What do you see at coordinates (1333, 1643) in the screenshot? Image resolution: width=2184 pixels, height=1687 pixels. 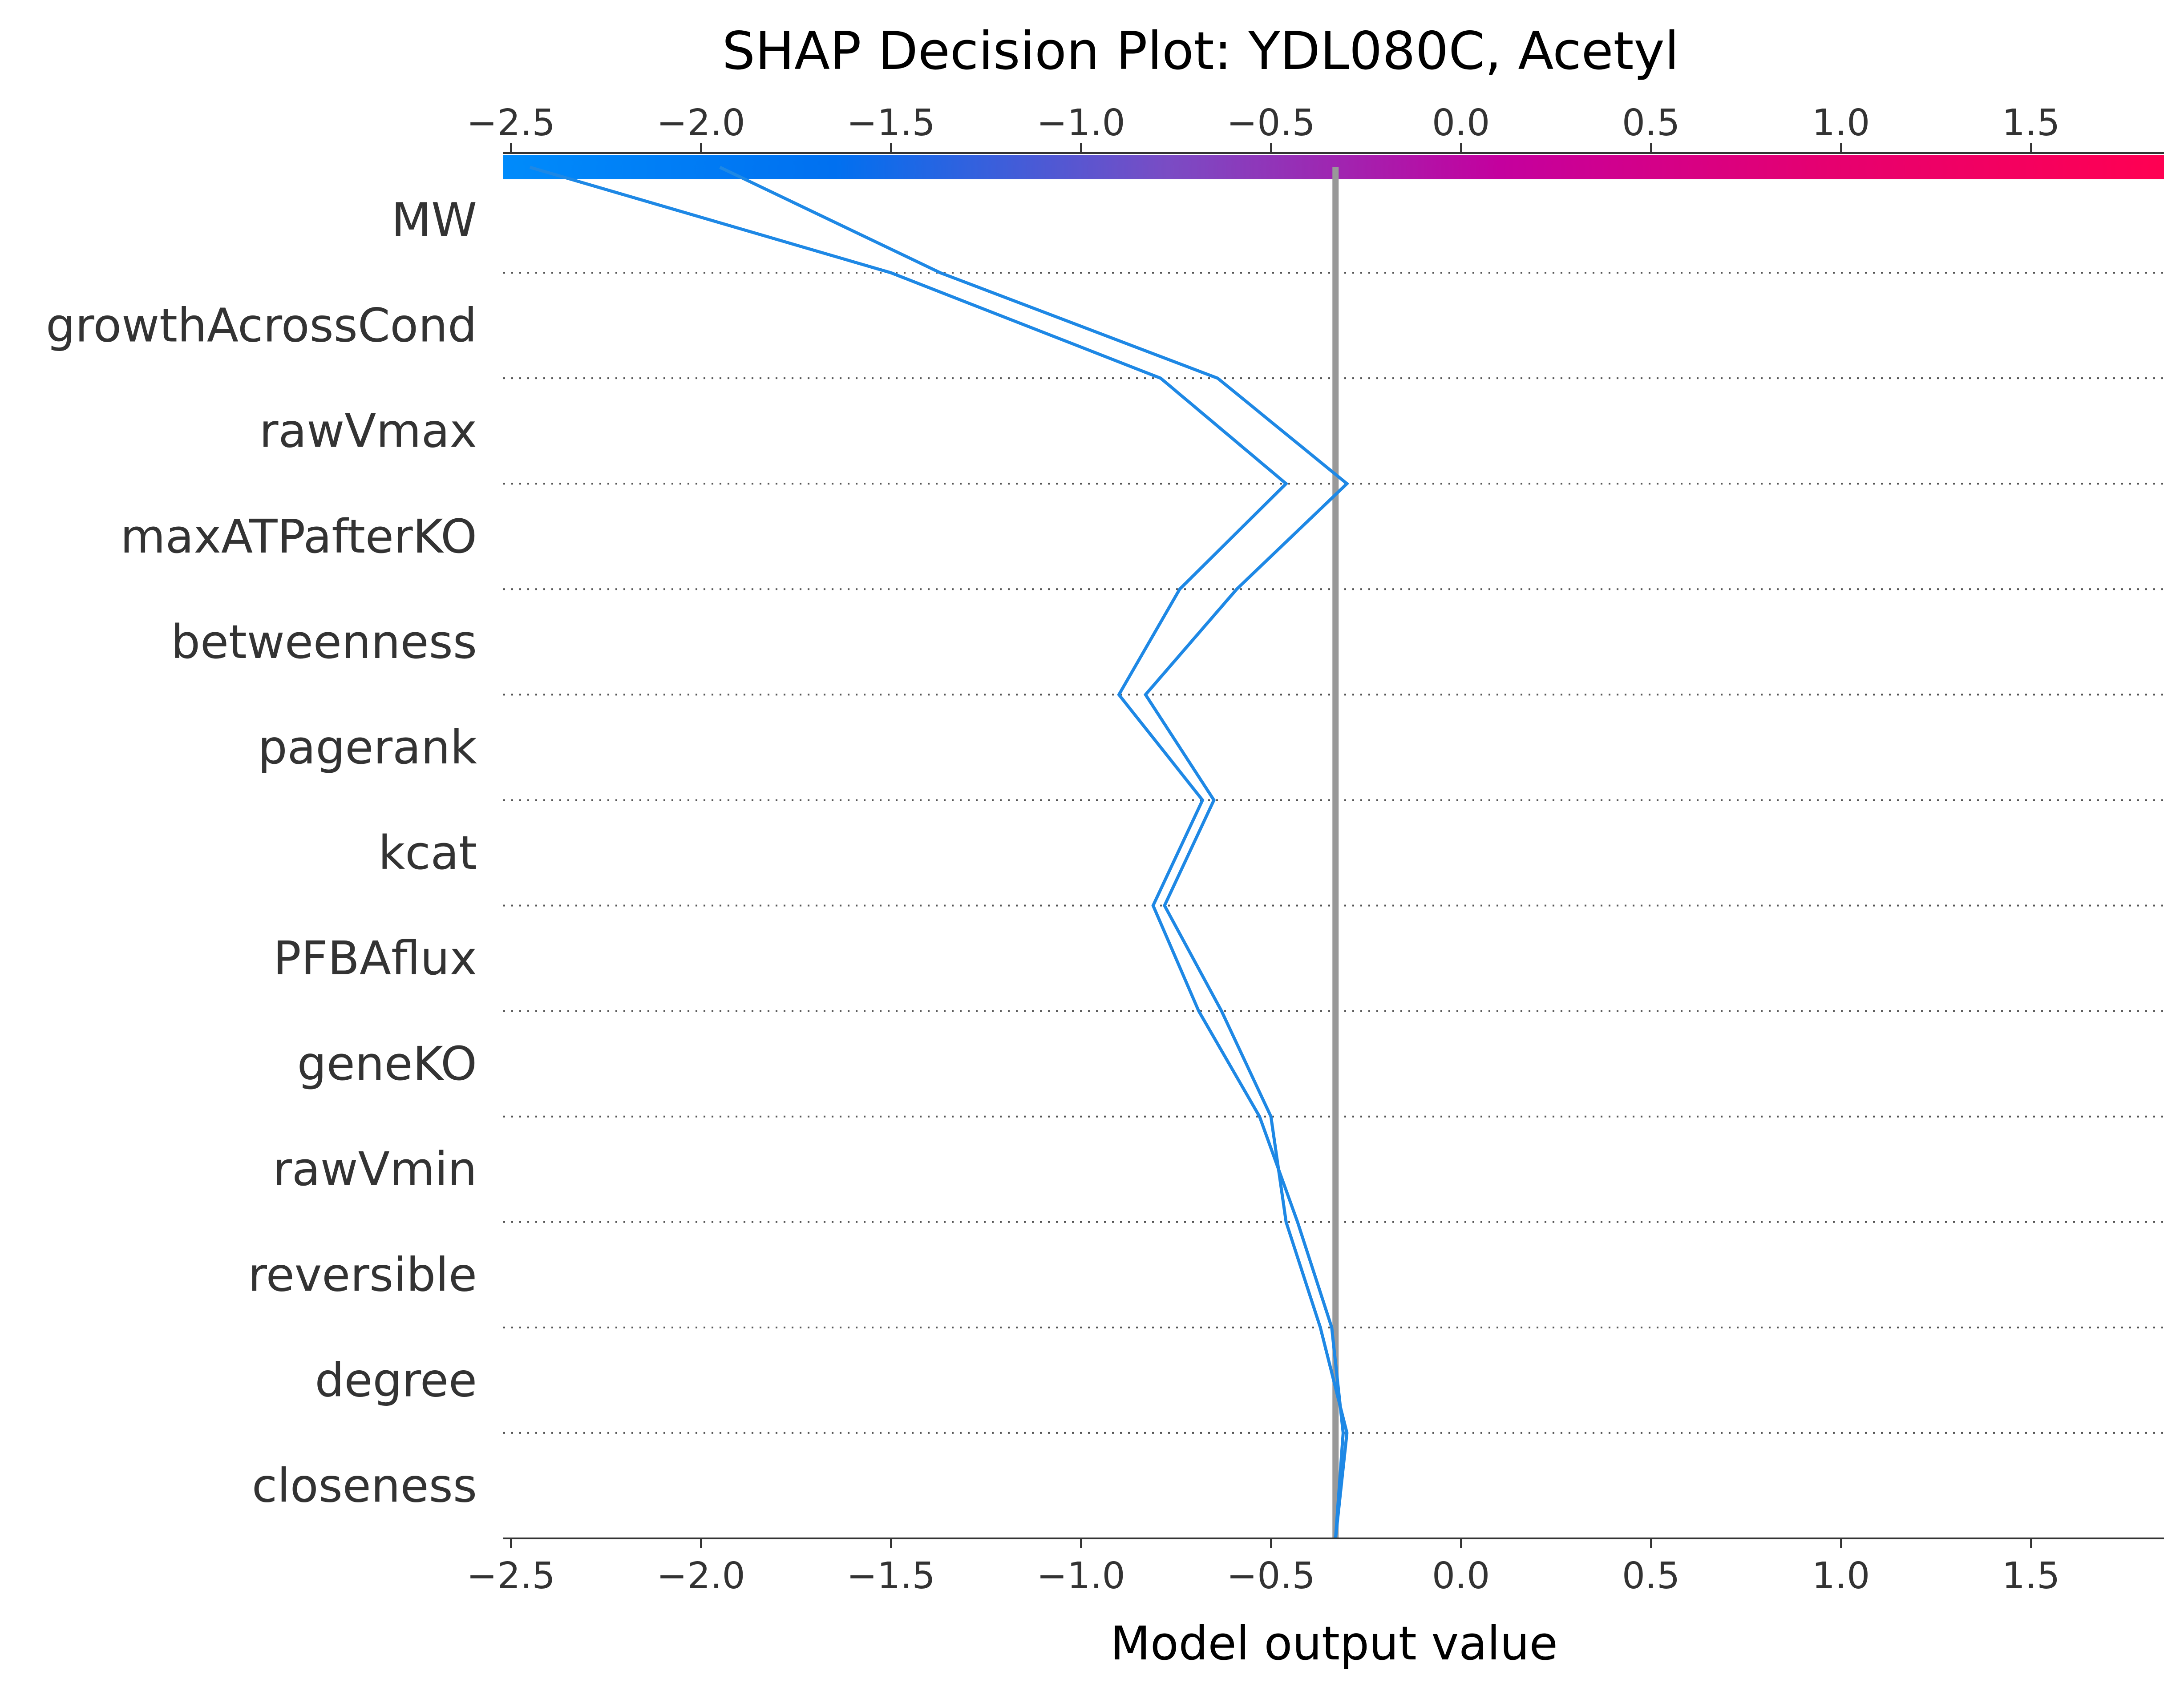 I see `x-axis-title: Model output value` at bounding box center [1333, 1643].